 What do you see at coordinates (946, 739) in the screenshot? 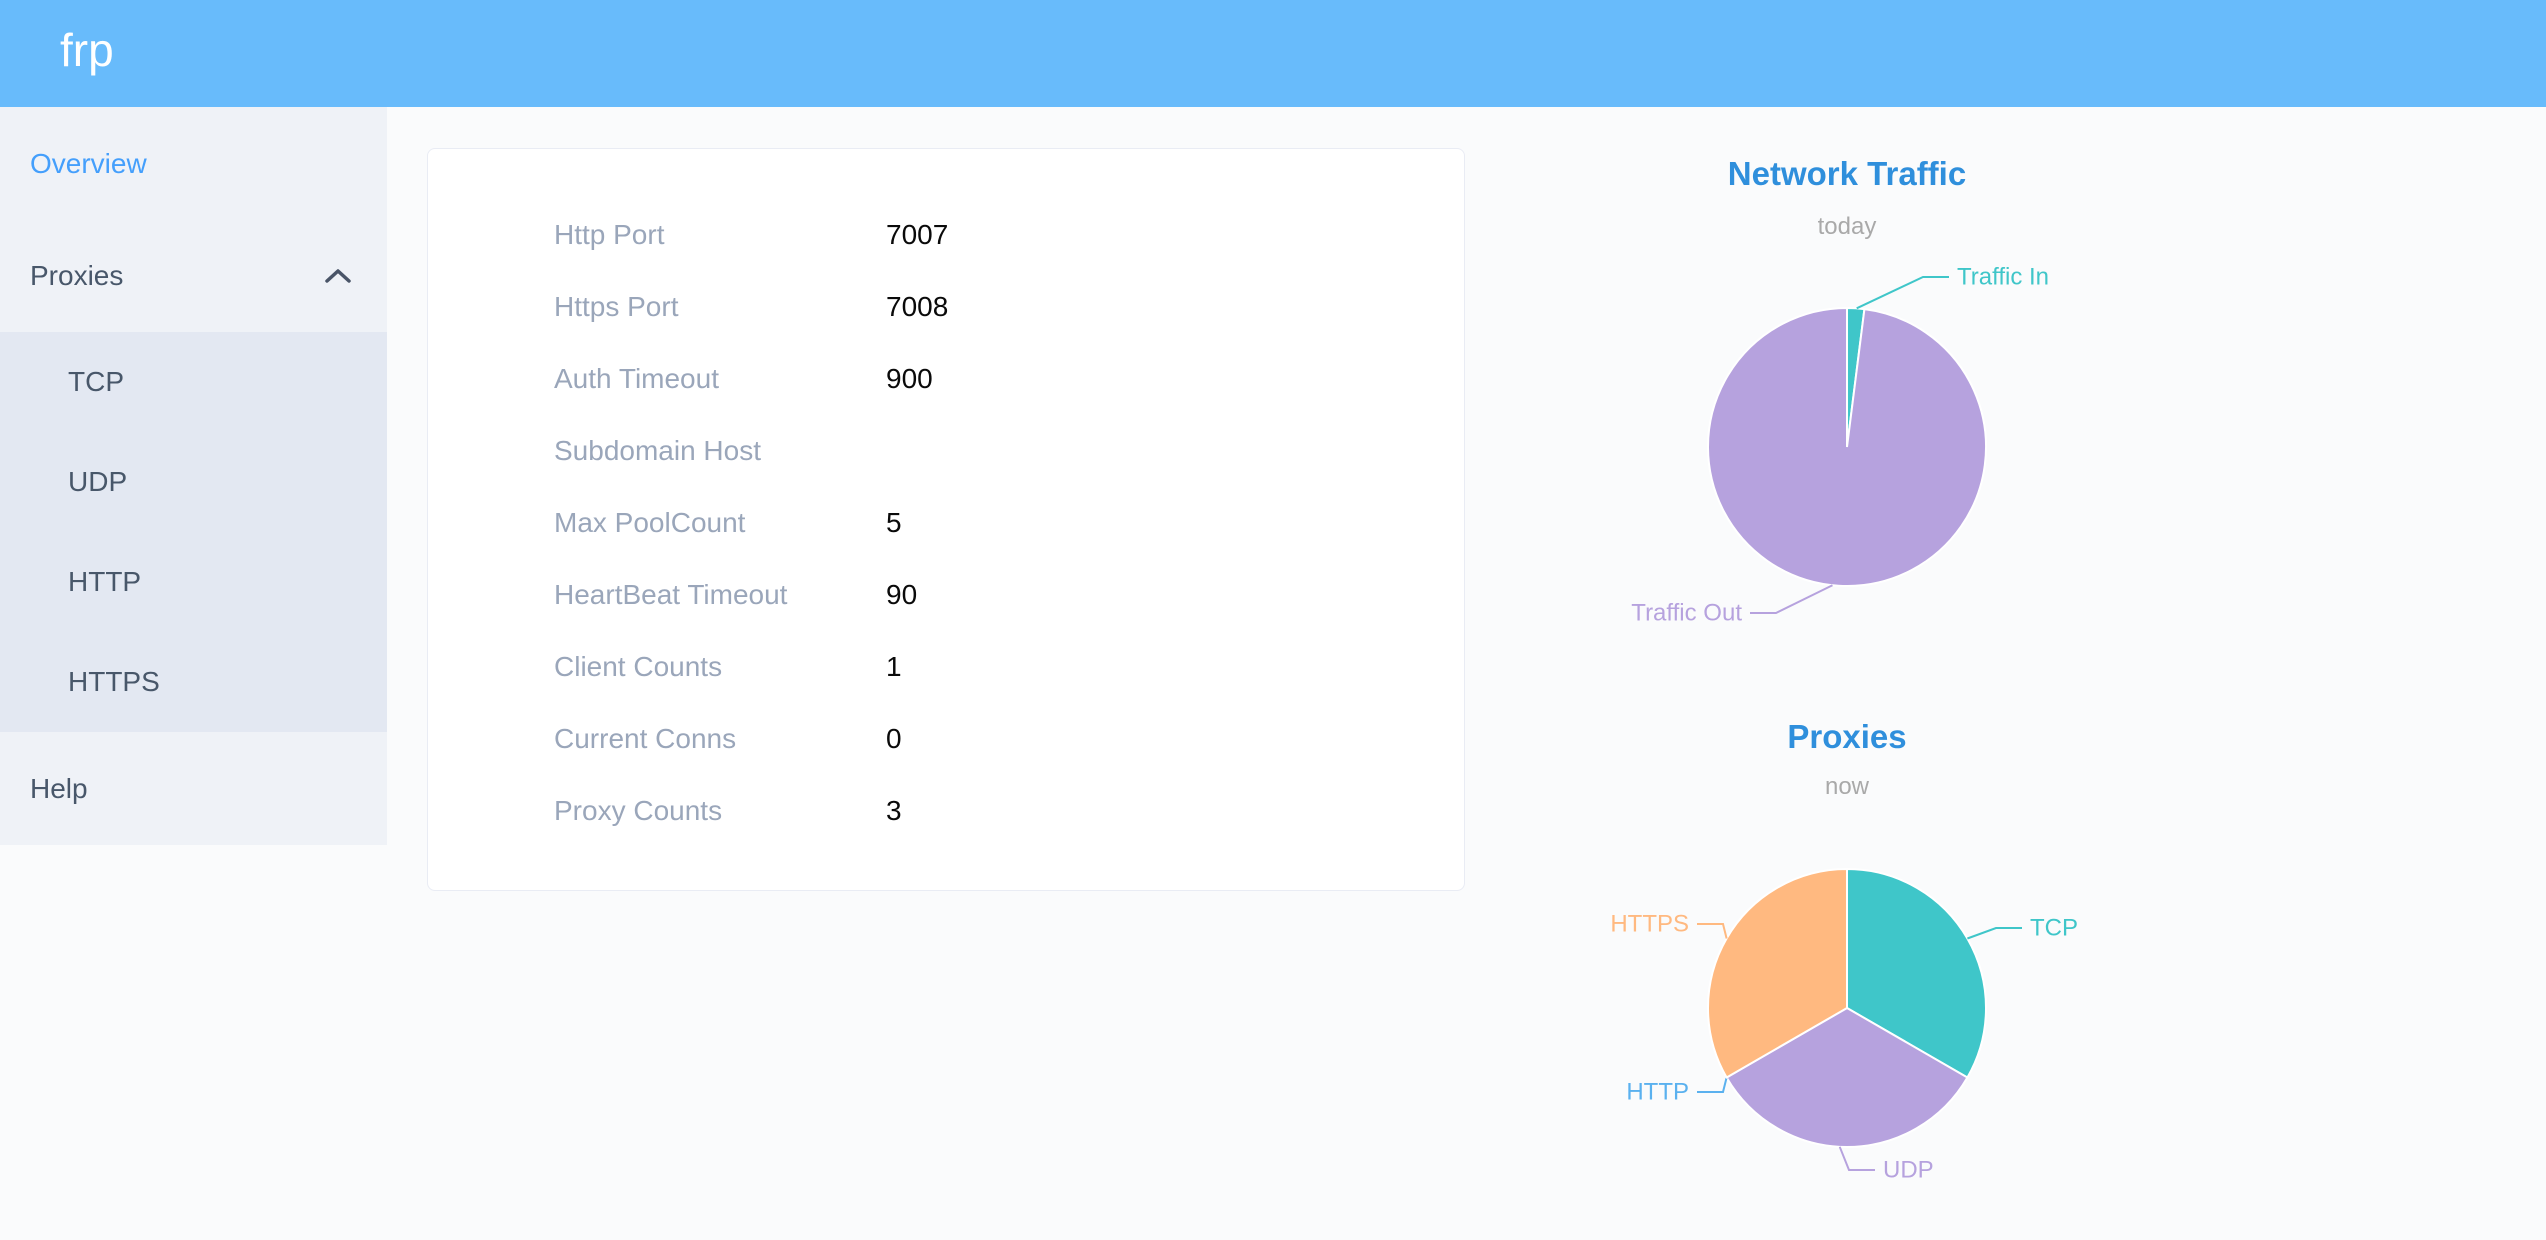
I see `server-info-row: Current Conns 0` at bounding box center [946, 739].